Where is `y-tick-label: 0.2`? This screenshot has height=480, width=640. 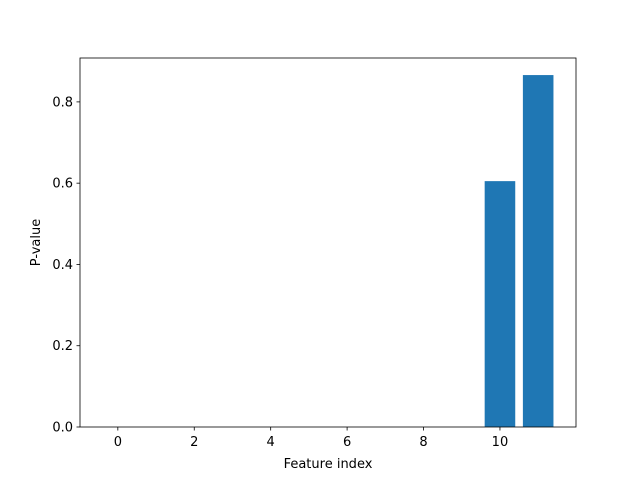 y-tick-label: 0.2 is located at coordinates (62, 346).